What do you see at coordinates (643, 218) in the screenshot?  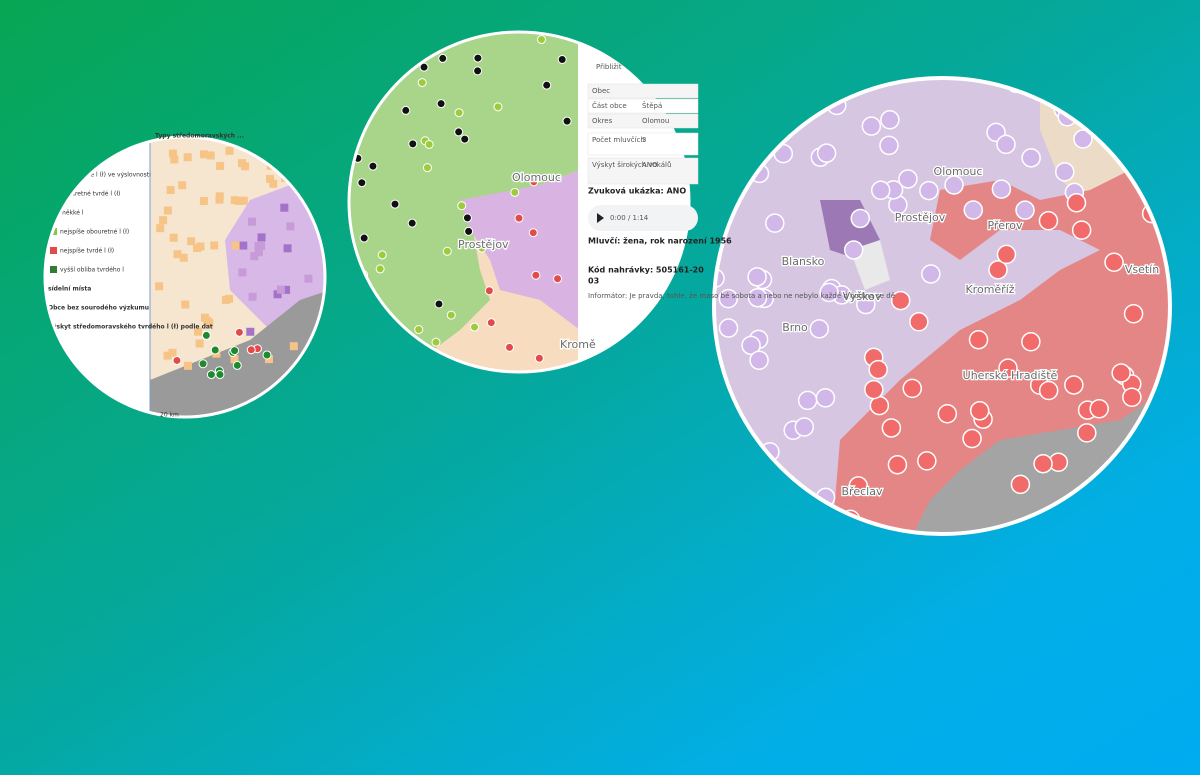 I see `audio-player` at bounding box center [643, 218].